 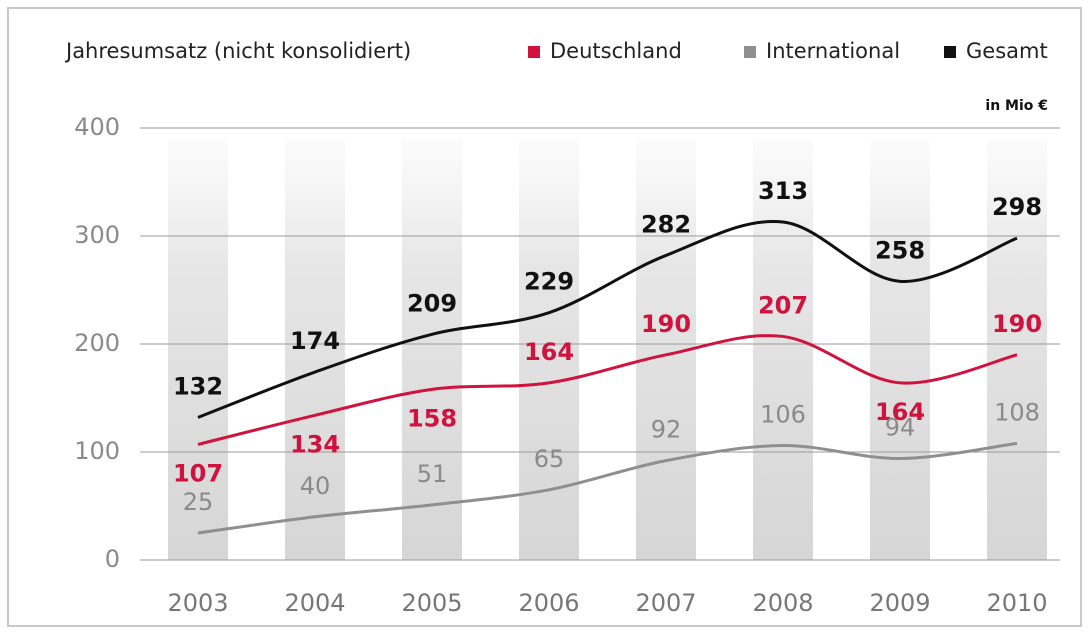 What do you see at coordinates (431, 603) in the screenshot?
I see `x-tick-label: 2005` at bounding box center [431, 603].